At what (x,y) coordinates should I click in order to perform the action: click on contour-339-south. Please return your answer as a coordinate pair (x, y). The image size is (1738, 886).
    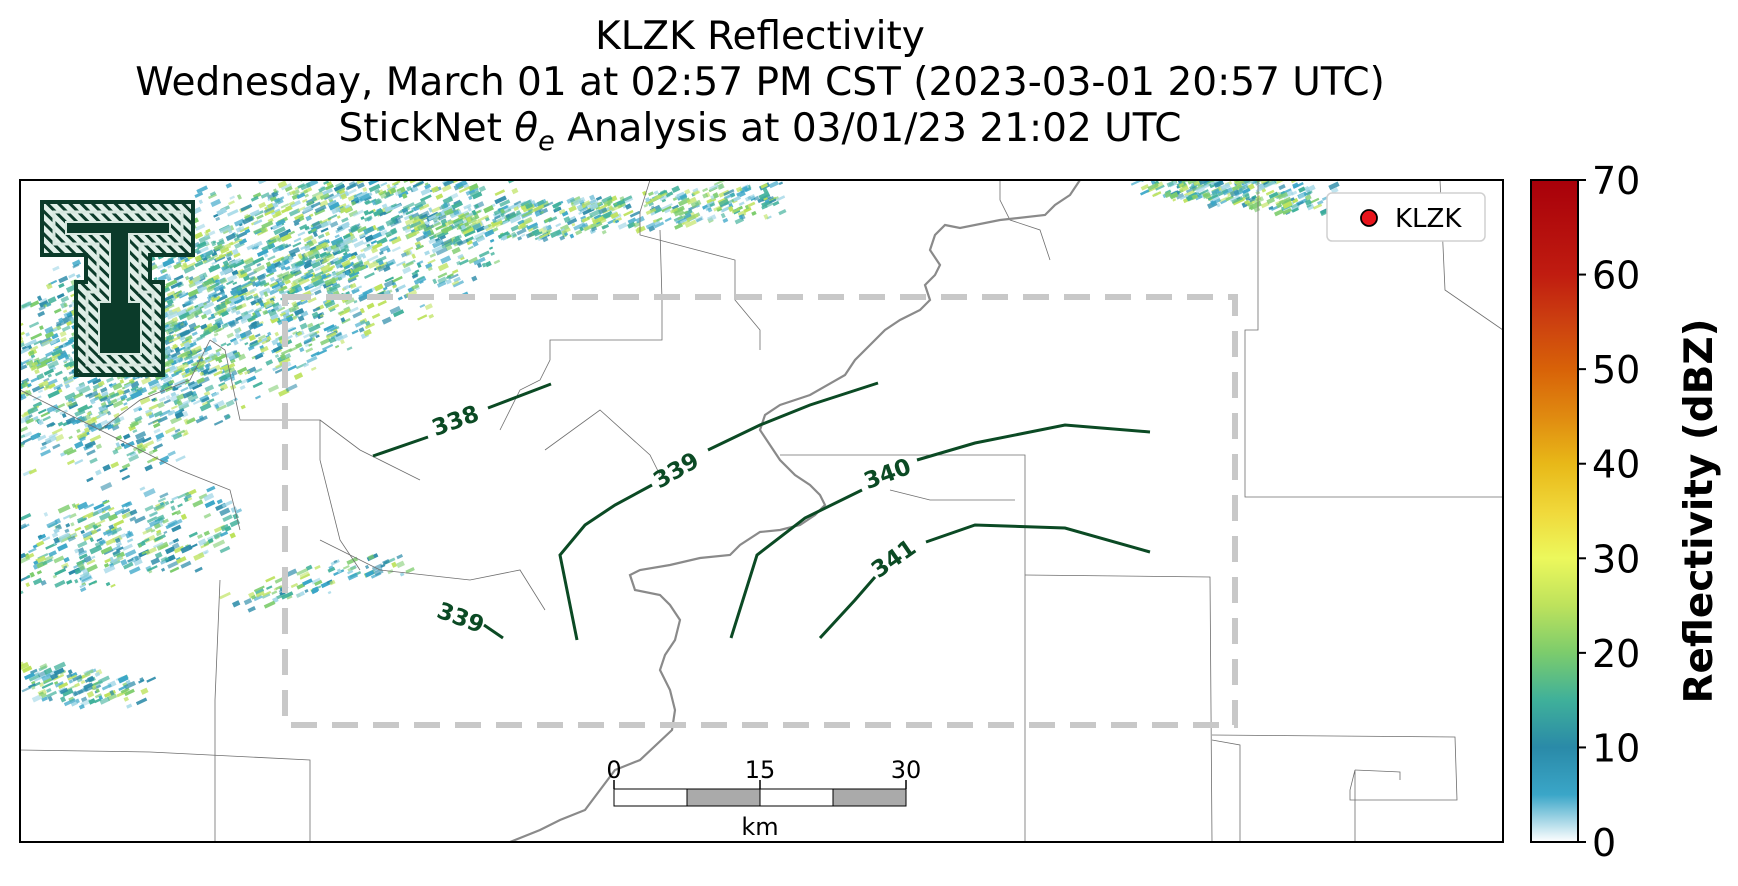
    Looking at the image, I should click on (493, 631).